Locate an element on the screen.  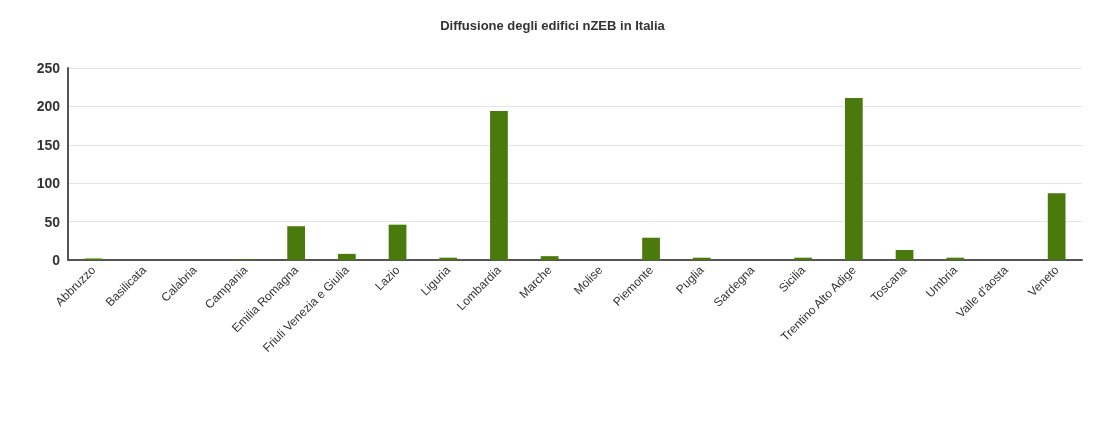
y-tick-label: 100 is located at coordinates (48, 183).